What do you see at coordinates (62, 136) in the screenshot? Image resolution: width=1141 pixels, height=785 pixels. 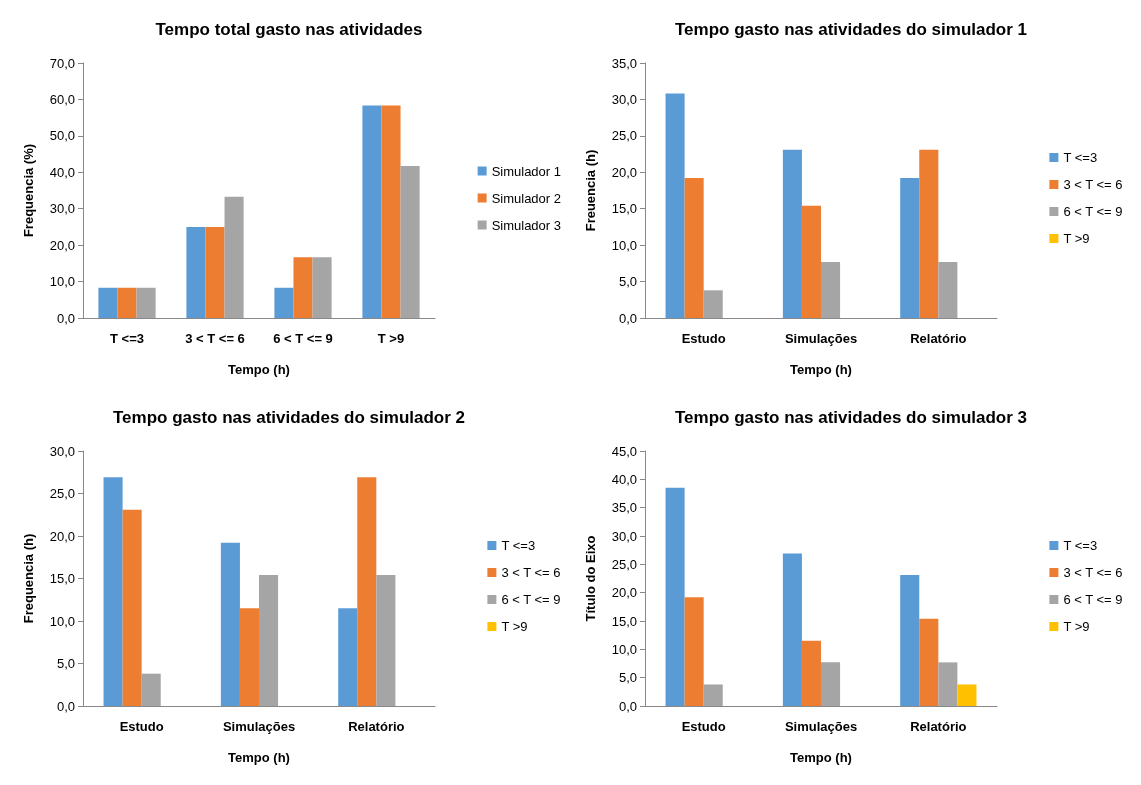 I see `y-tick-label: 50,0` at bounding box center [62, 136].